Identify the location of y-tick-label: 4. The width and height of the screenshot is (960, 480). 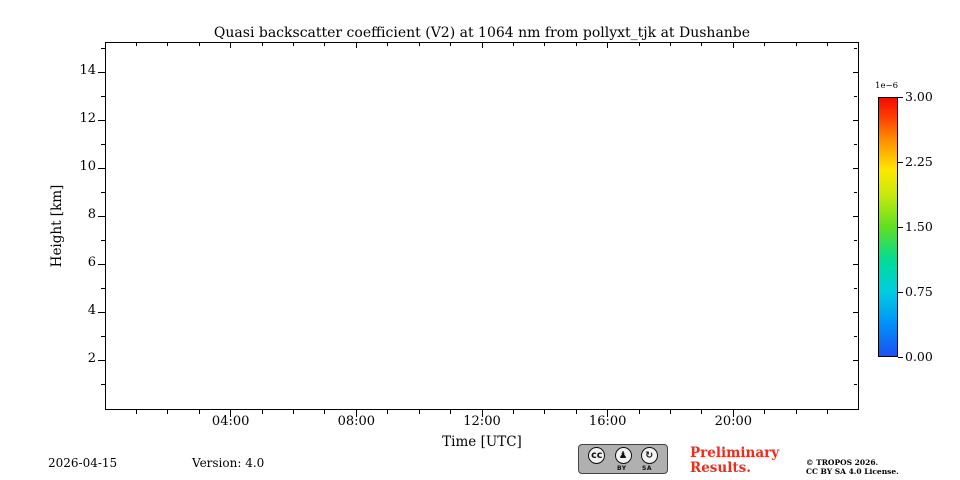
(91, 310).